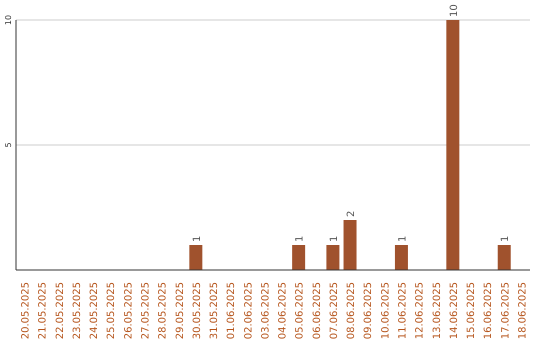 Image resolution: width=540 pixels, height=340 pixels. I want to click on x-tick-label: 10.06.2025, so click(386, 311).